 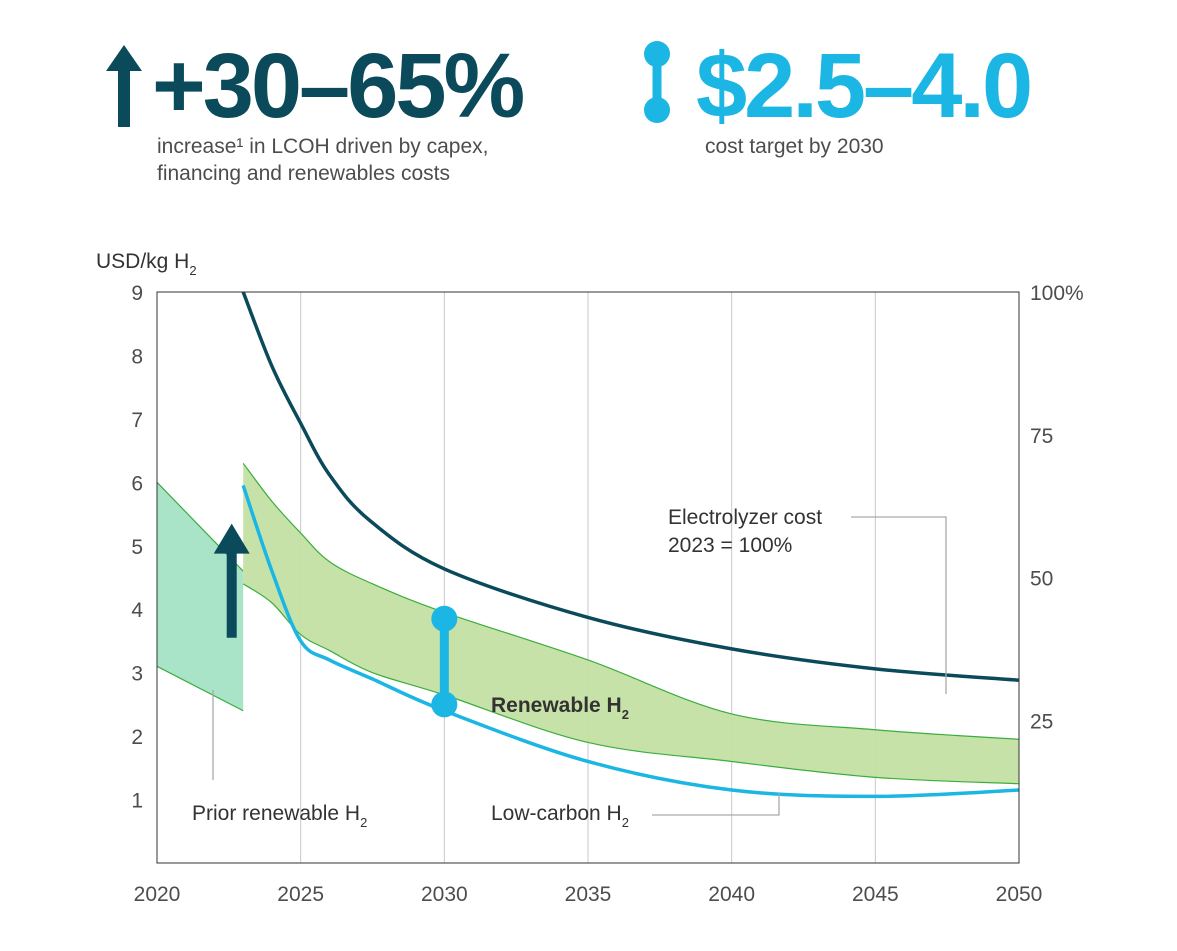 I want to click on y-tick-7: 7, so click(x=137, y=420).